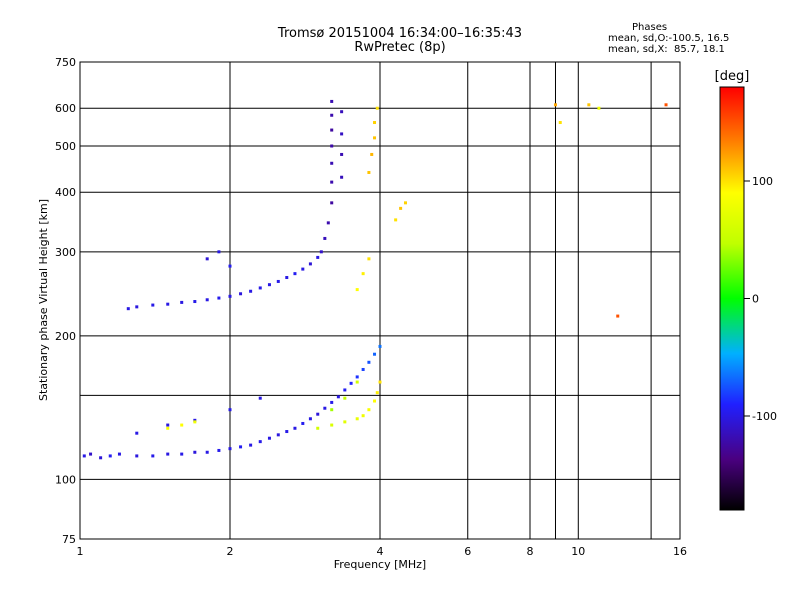 The image size is (800, 600). Describe the element at coordinates (80, 551) in the screenshot. I see `x-tick-label: 1` at that location.